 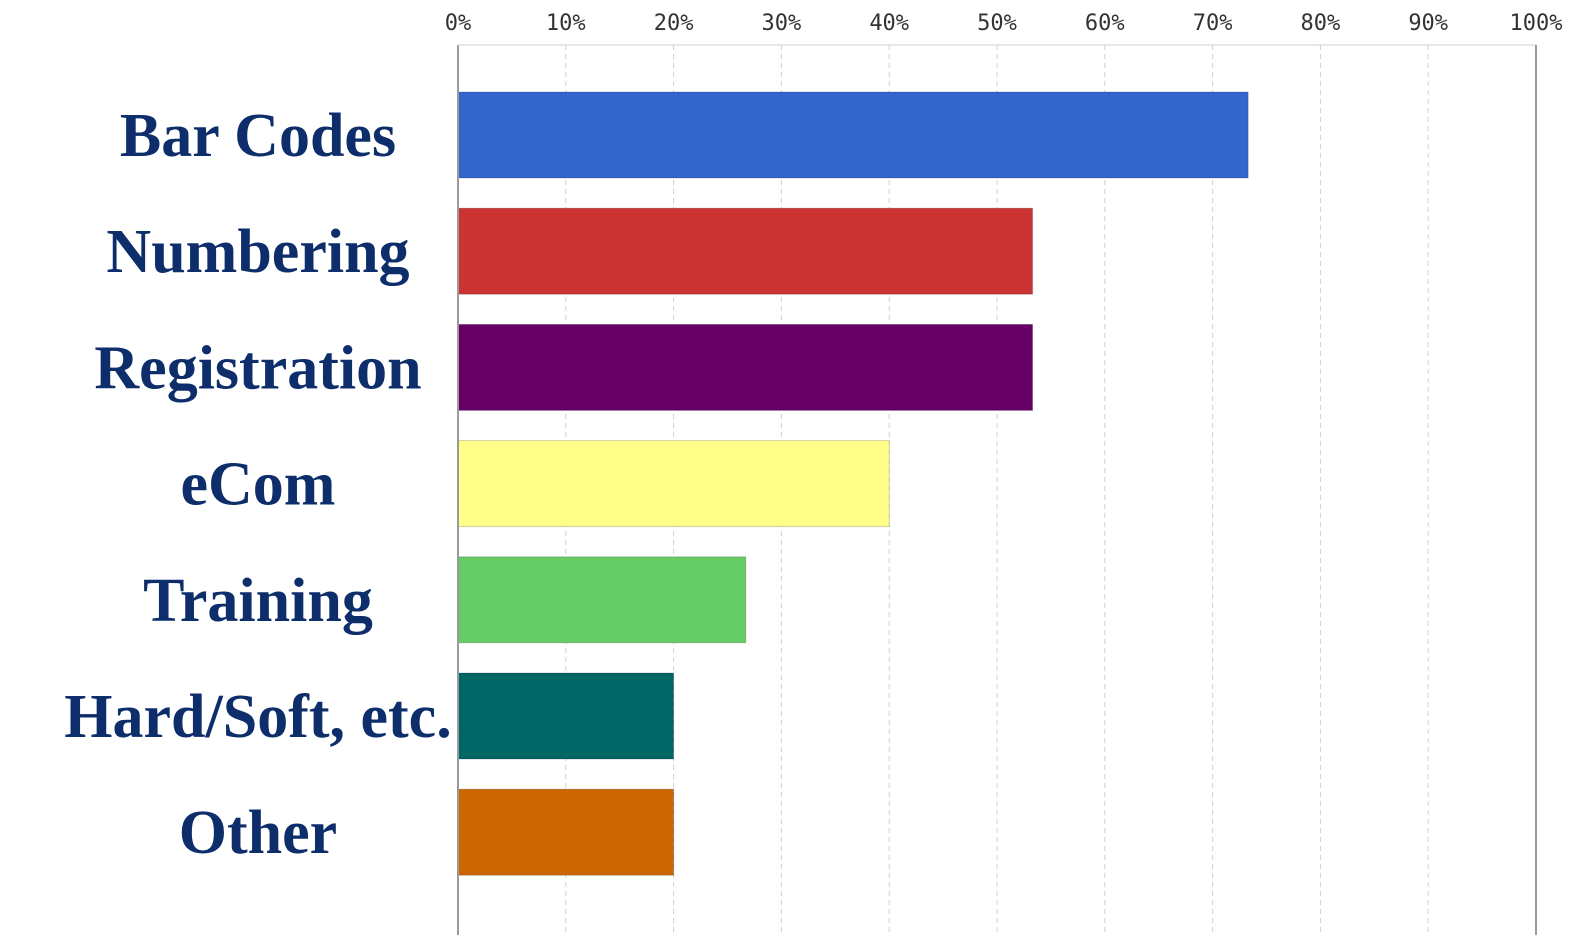 What do you see at coordinates (1536, 23) in the screenshot?
I see `x-tick-label: 100%` at bounding box center [1536, 23].